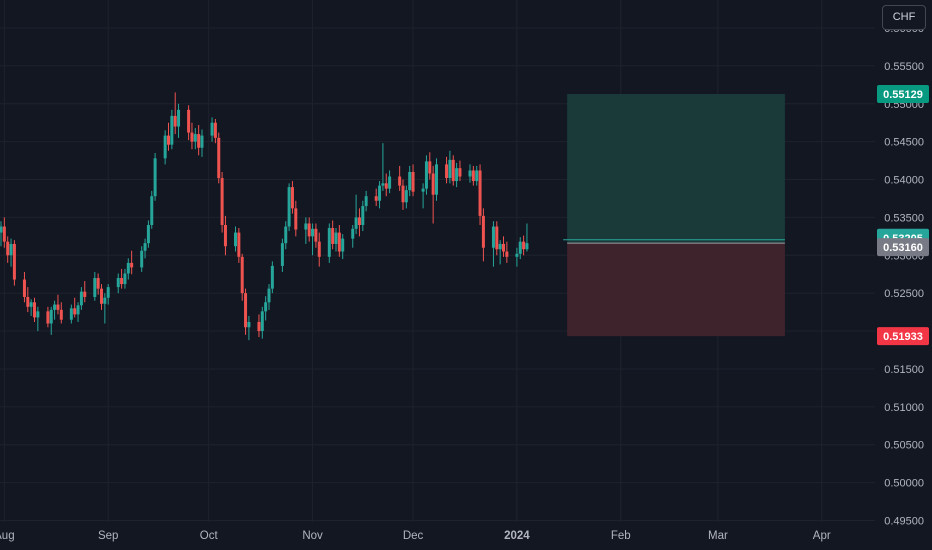 This screenshot has width=932, height=550. What do you see at coordinates (415, 536) in the screenshot?
I see `time-axis: Aug Sep Oct Nov Dec 2024 Feb Mar Apr` at bounding box center [415, 536].